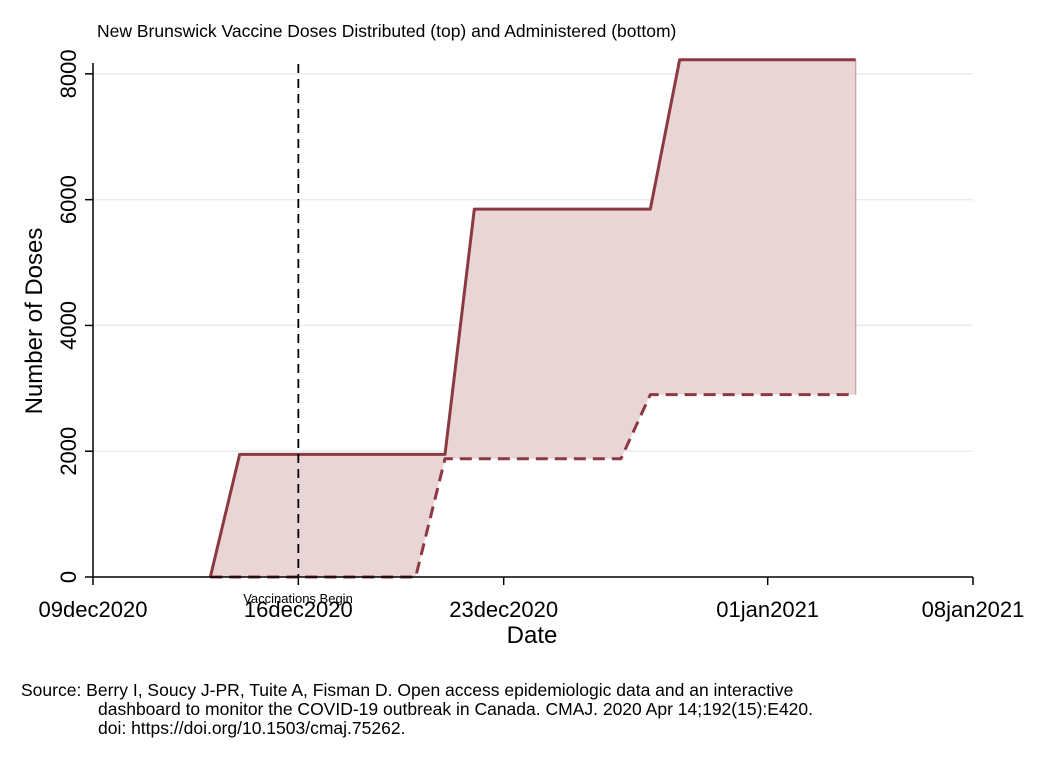 This screenshot has height=764, width=1050. What do you see at coordinates (68, 451) in the screenshot?
I see `y-tick-label: 2000` at bounding box center [68, 451].